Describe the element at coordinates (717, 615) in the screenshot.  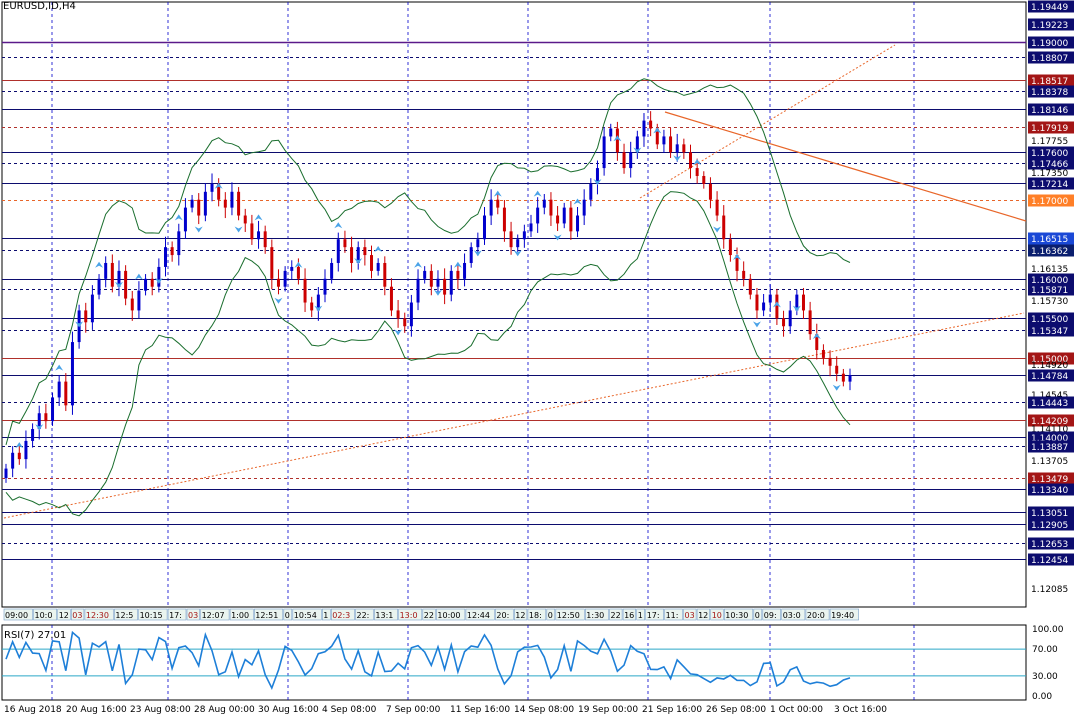
I see `session-label: 10` at that location.